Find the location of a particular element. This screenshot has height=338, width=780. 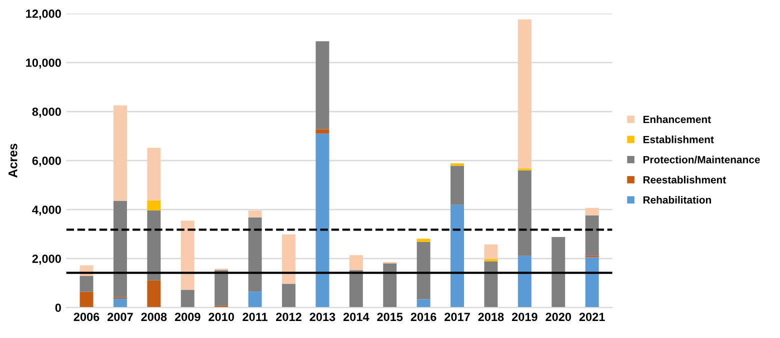

x-tick-label: 2009 is located at coordinates (187, 317).